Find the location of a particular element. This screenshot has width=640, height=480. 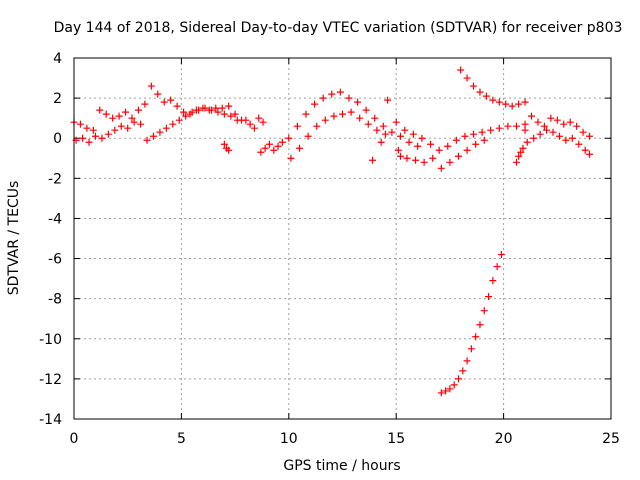

x-axis-label: GPS time / hours is located at coordinates (341, 466).